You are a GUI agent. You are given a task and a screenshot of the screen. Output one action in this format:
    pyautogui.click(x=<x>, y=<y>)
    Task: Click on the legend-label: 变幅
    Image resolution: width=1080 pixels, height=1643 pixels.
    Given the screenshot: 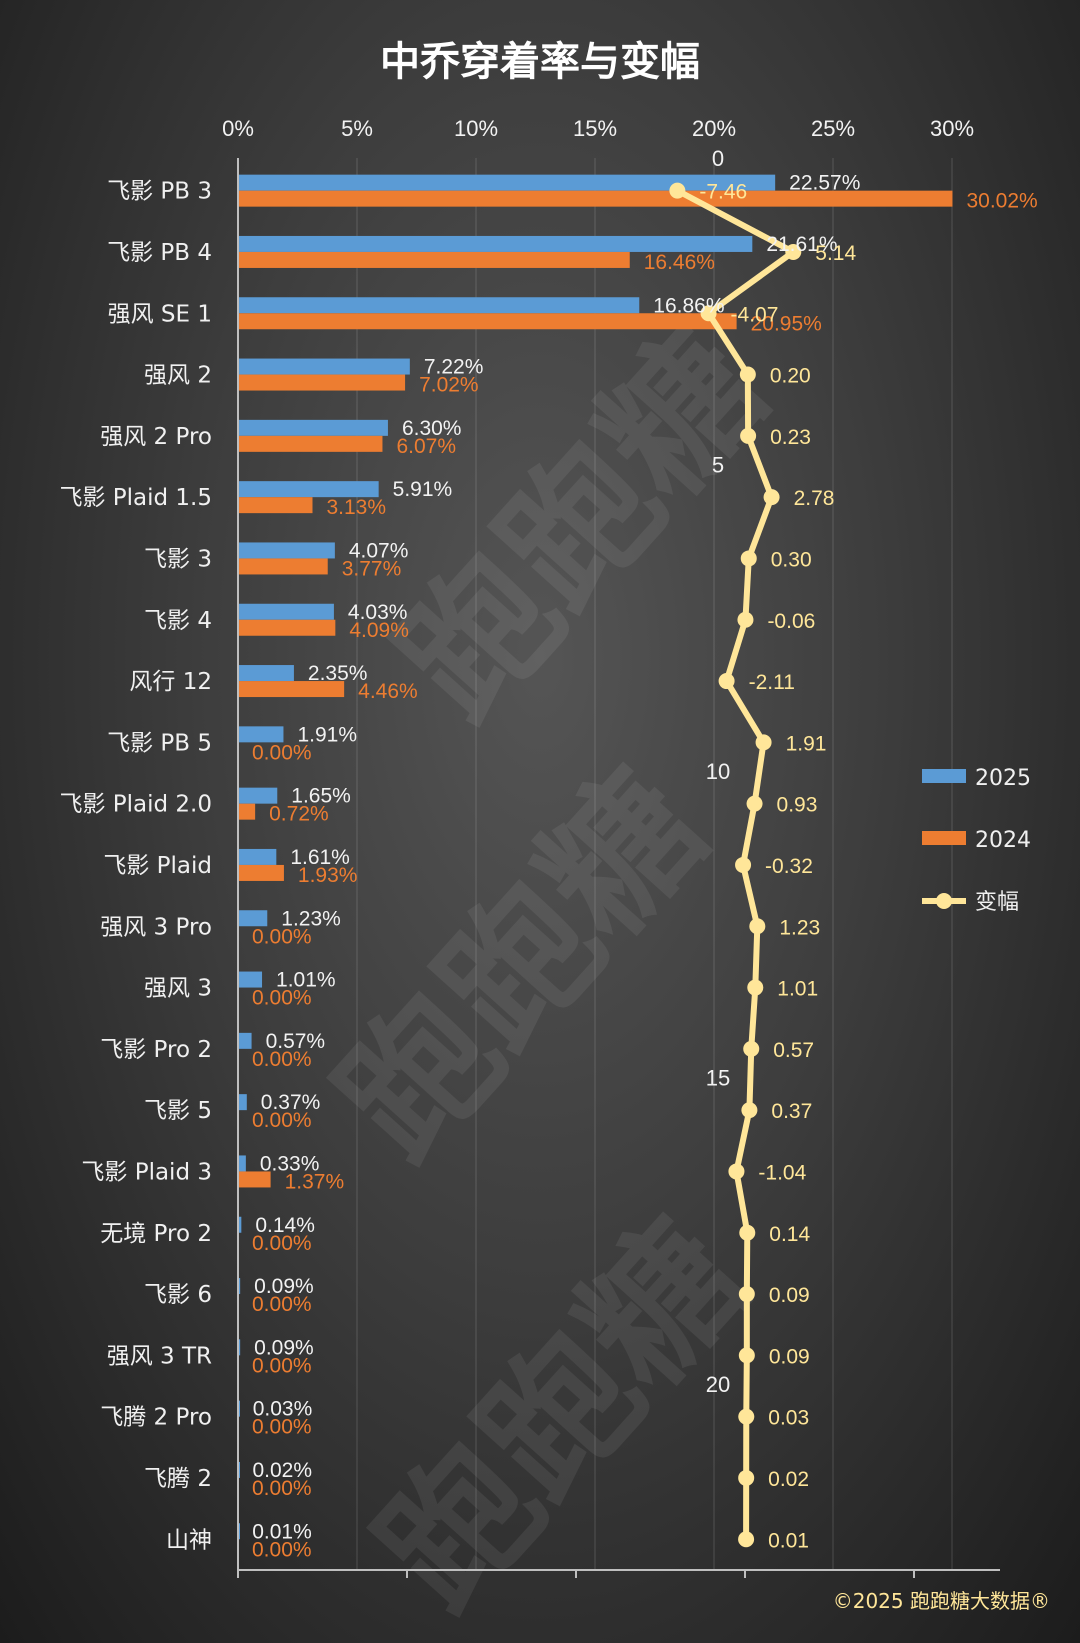 What is the action you would take?
    pyautogui.click(x=997, y=902)
    